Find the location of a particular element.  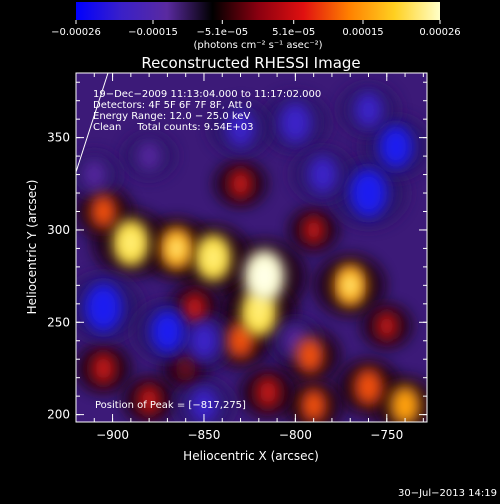

x-tick-label: −850 is located at coordinates (203, 435).